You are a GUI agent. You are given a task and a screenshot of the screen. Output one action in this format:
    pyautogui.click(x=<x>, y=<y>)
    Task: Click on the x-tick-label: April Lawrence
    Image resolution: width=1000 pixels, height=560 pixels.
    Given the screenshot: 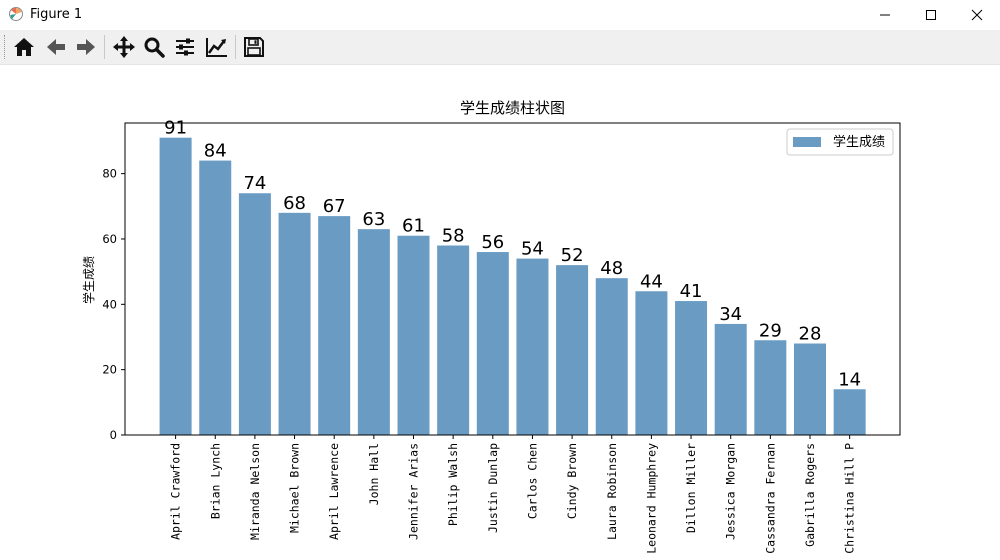 What is the action you would take?
    pyautogui.click(x=334, y=491)
    